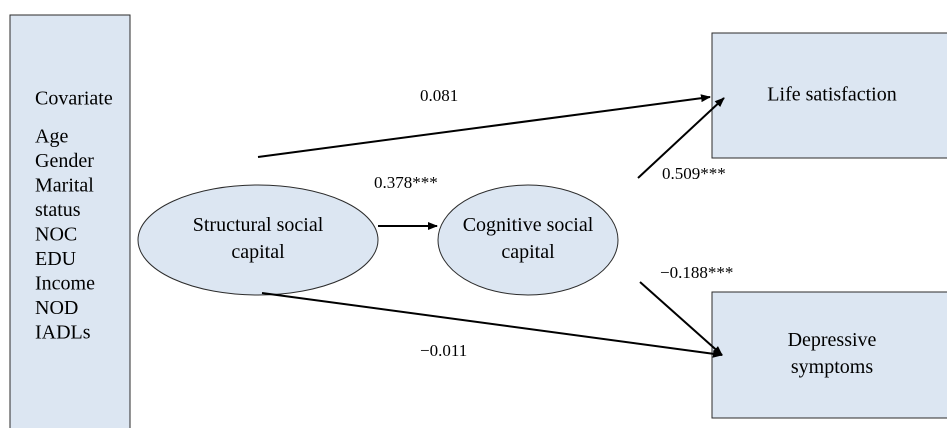 The height and width of the screenshot is (428, 947). Describe the element at coordinates (65, 284) in the screenshot. I see `covariate-item: Income` at that location.